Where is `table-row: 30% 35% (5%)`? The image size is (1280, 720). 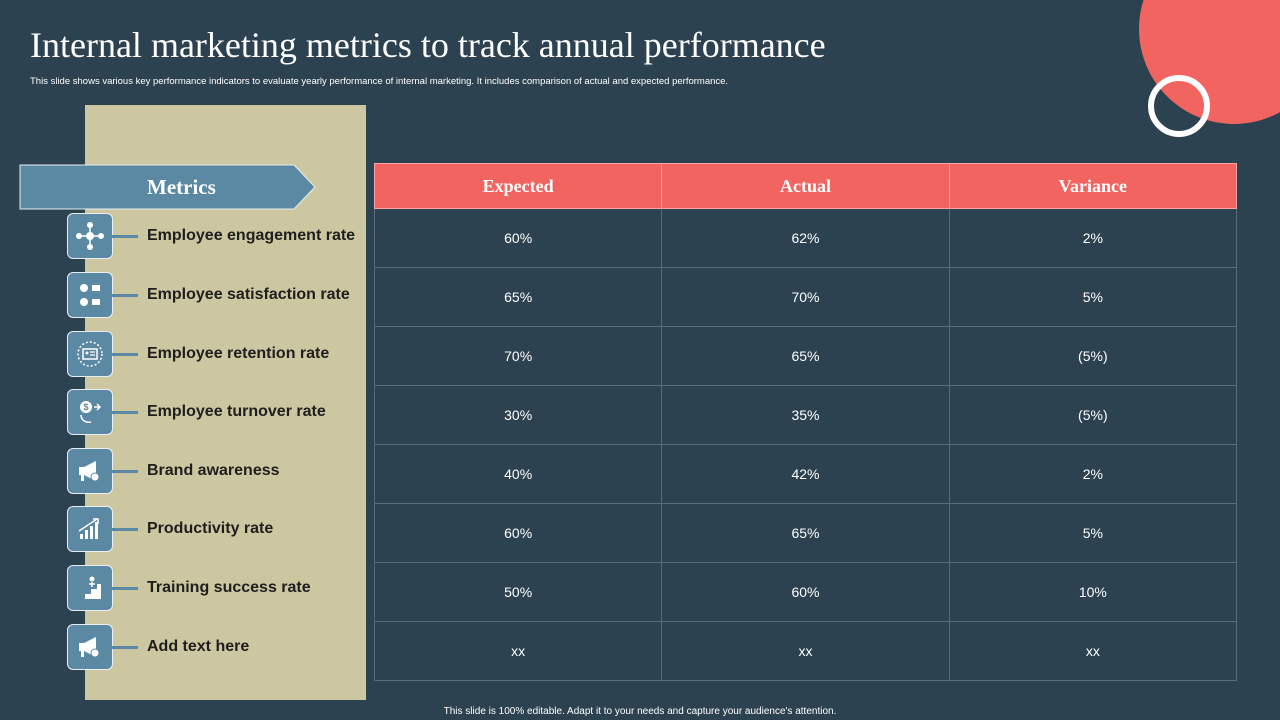
table-row: 30% 35% (5%) is located at coordinates (805, 415).